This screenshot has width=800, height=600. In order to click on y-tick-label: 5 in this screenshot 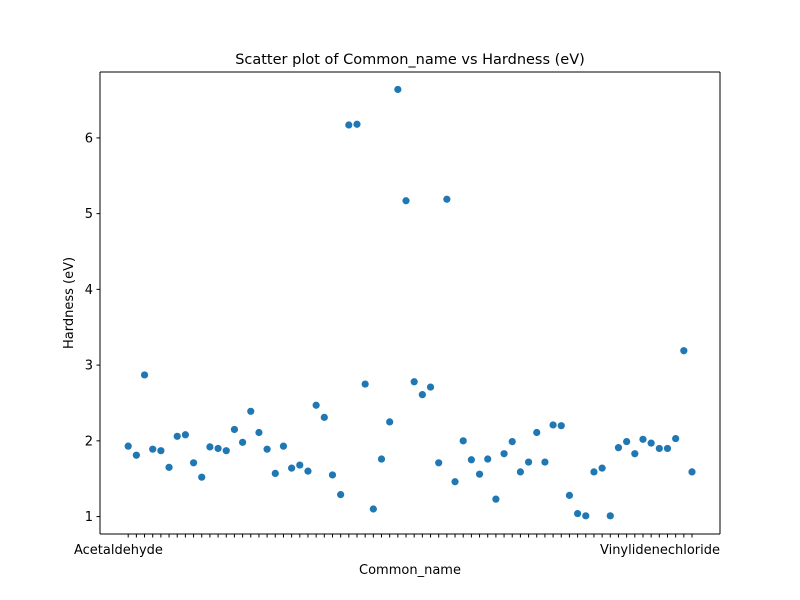, I will do `click(89, 214)`.